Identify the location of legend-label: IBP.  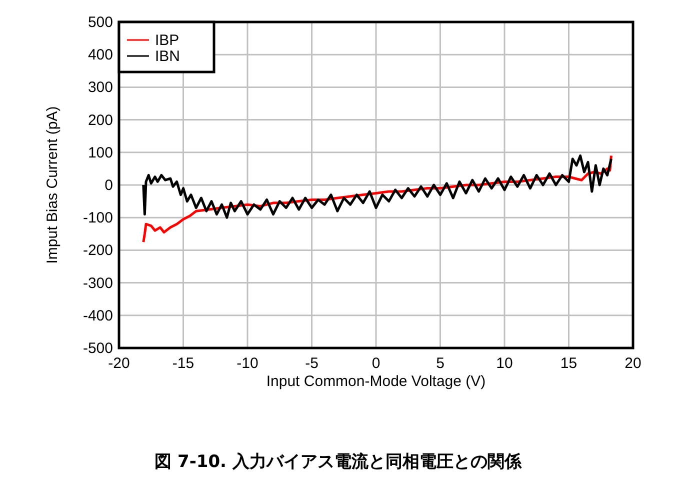
(167, 40).